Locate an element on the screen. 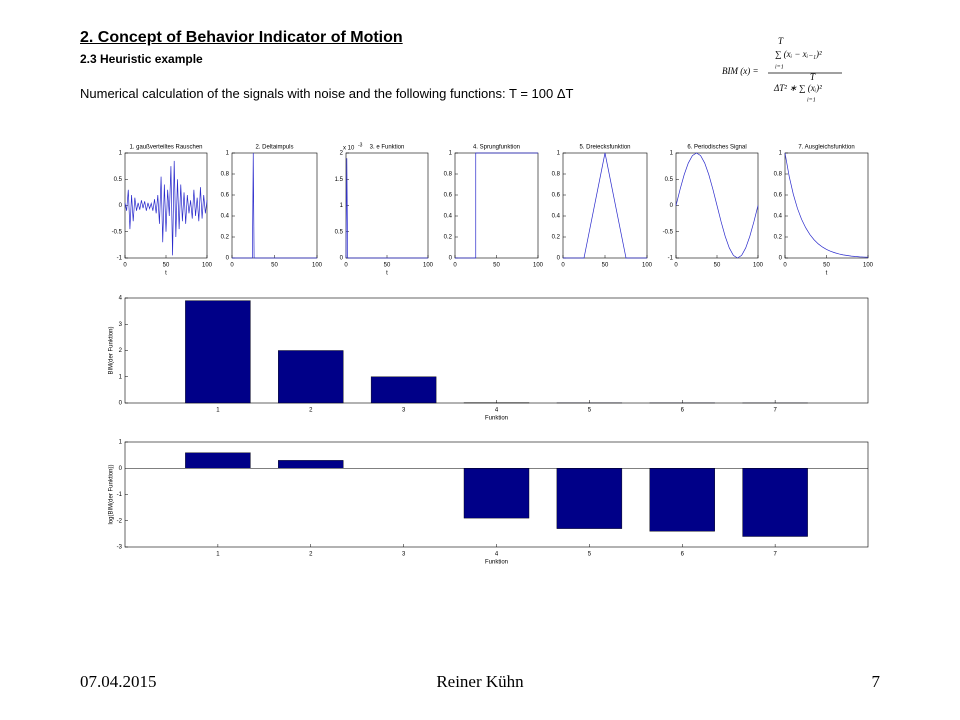  x-axis-label: Funktion is located at coordinates (496, 419).